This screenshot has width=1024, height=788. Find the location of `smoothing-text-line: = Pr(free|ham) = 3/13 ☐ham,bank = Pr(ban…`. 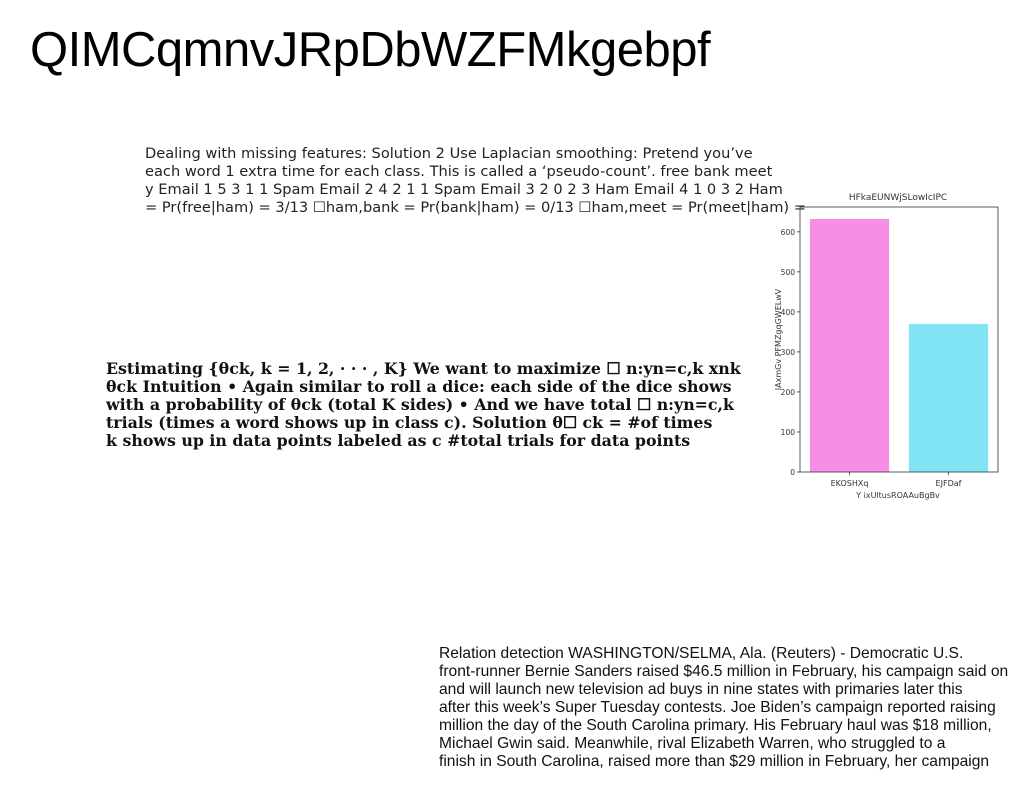

smoothing-text-line: = Pr(free|ham) = 3/13 ☐ham,bank = Pr(ban… is located at coordinates (475, 207).